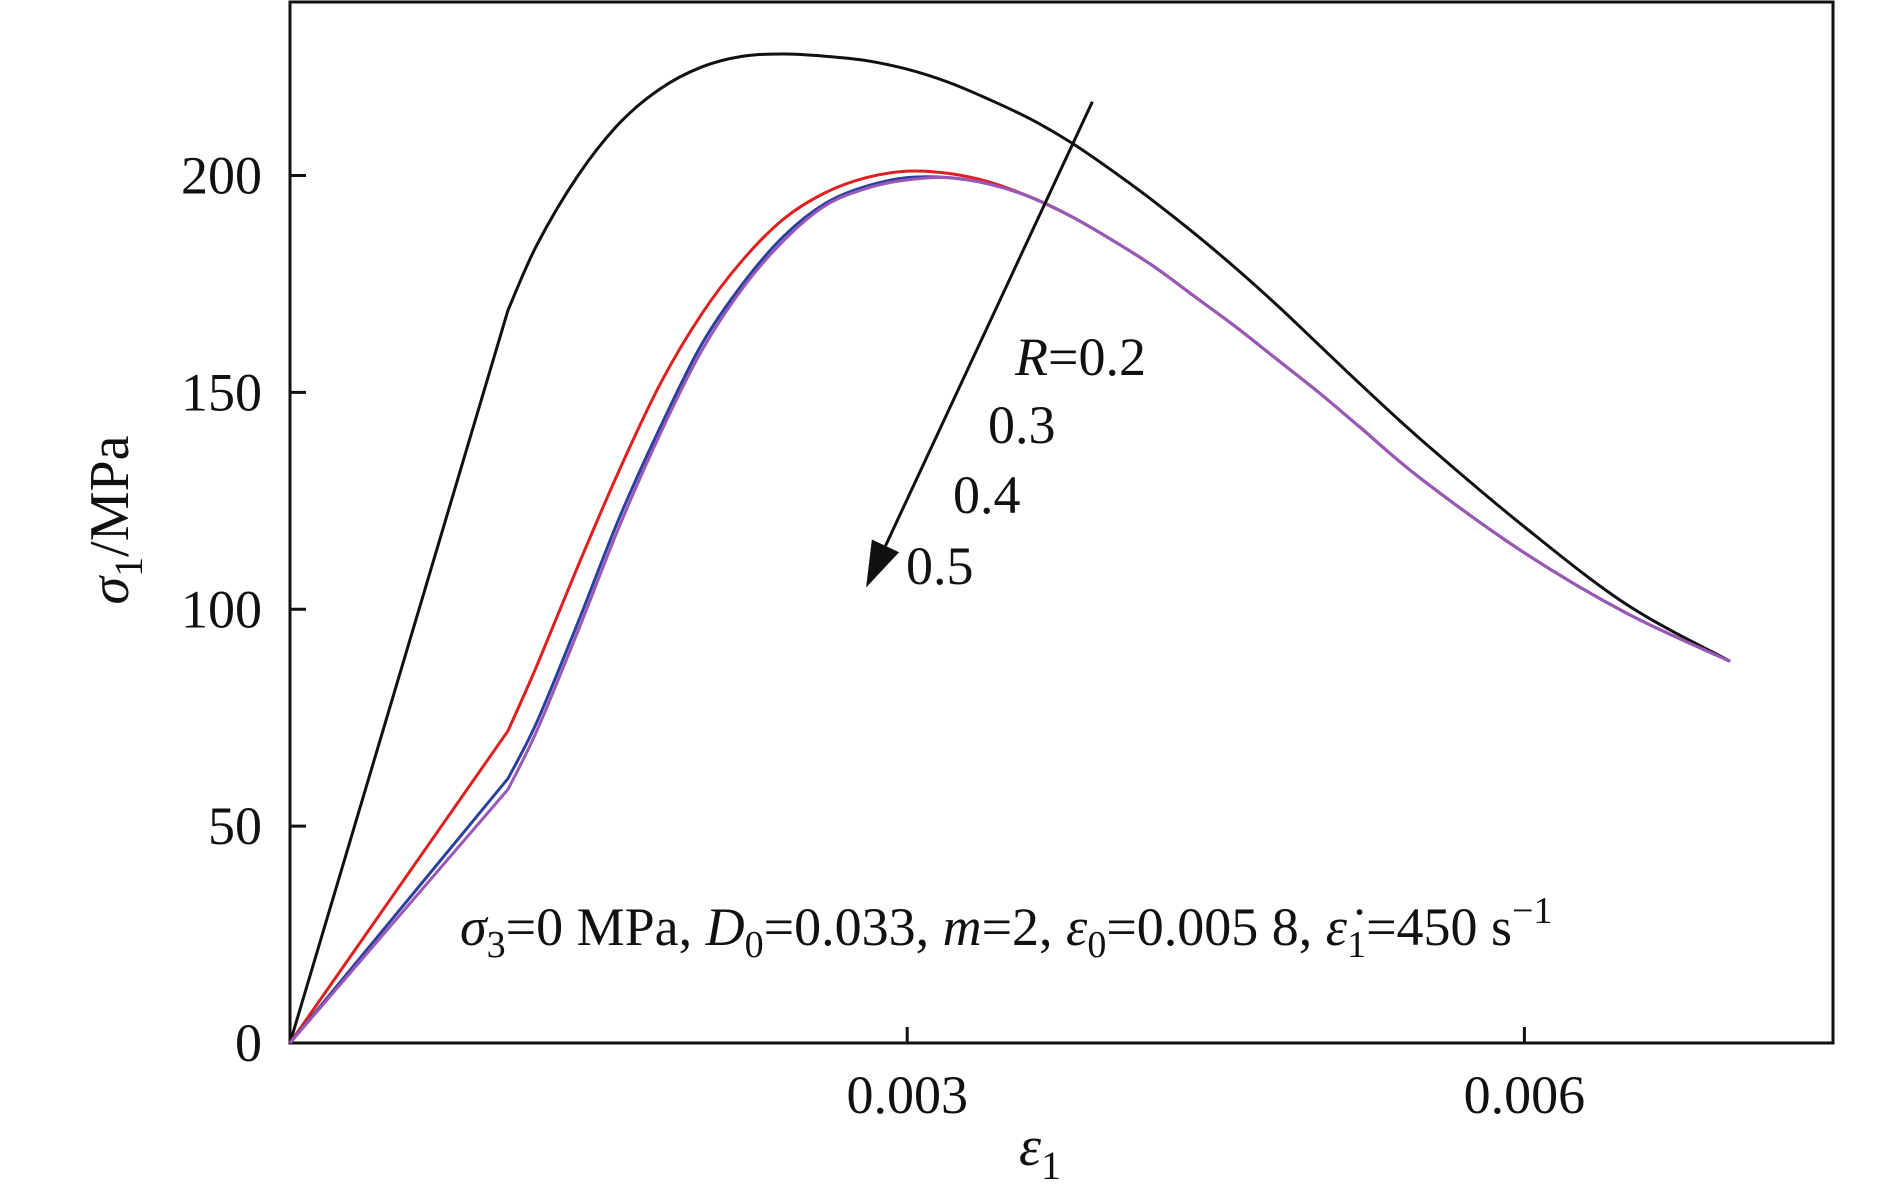 This screenshot has height=1195, width=1890. What do you see at coordinates (907, 1095) in the screenshot?
I see `x-tick-label: 0.003` at bounding box center [907, 1095].